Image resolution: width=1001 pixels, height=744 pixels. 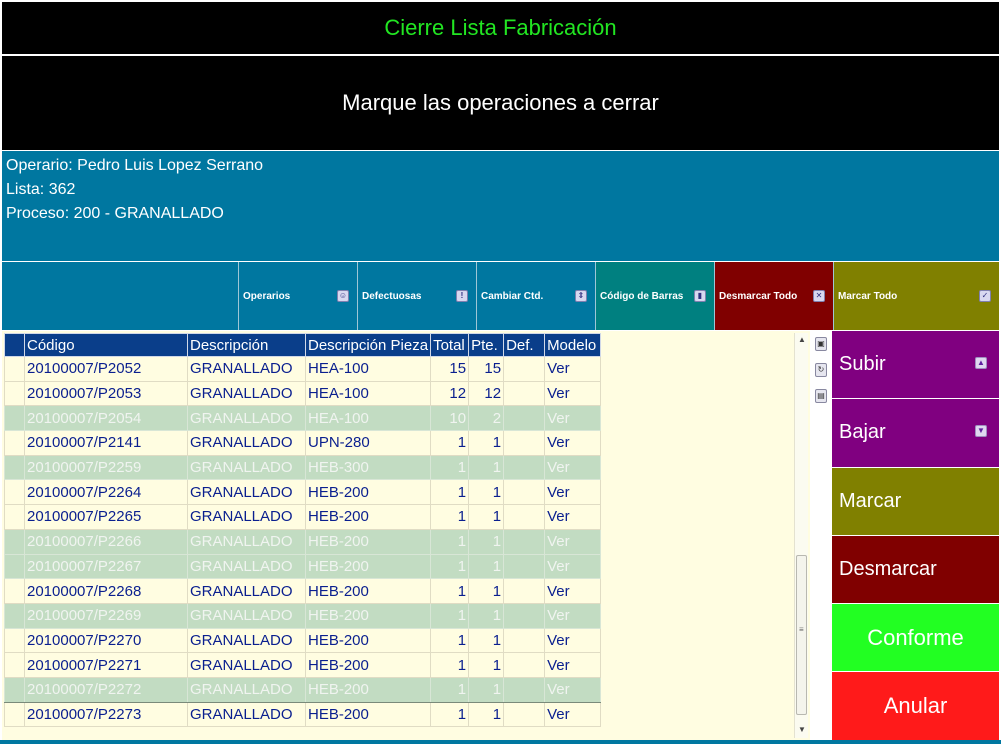 What do you see at coordinates (801, 535) in the screenshot?
I see `vertical-scrollbar: ▲ ≡ ▼` at bounding box center [801, 535].